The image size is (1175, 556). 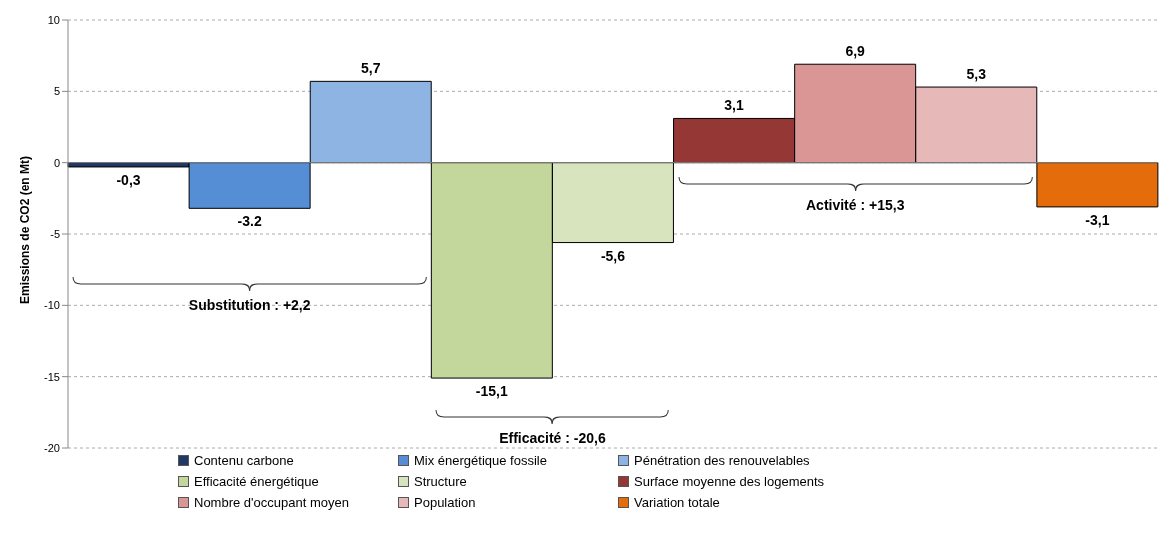 I want to click on data-label: -0,3, so click(x=128, y=179).